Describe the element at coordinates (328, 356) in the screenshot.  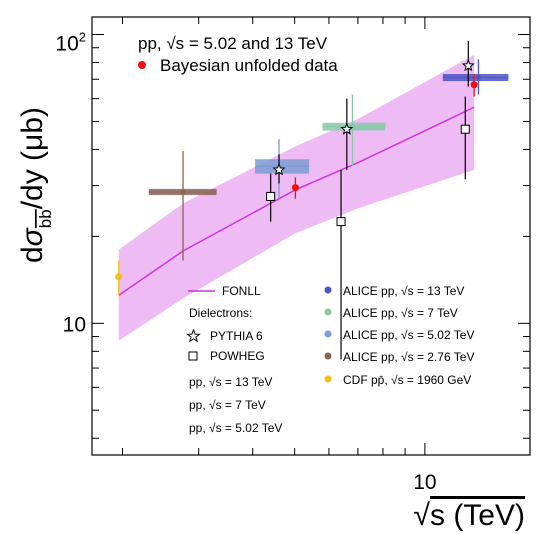
I see `legend-alice-276-marker` at that location.